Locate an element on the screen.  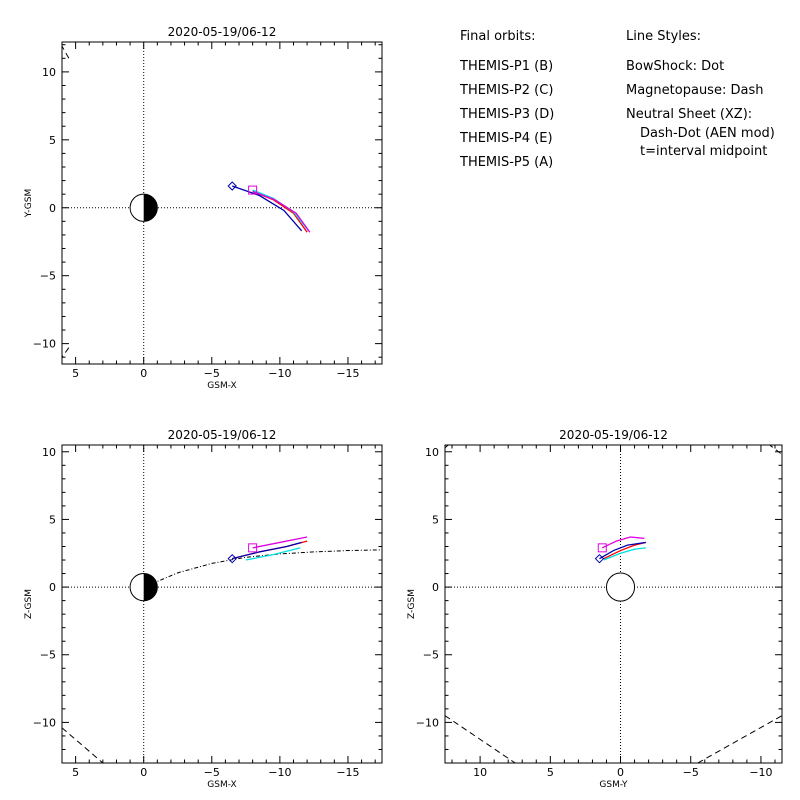
legend-style-5: t=interval midpoint is located at coordinates (703, 151).